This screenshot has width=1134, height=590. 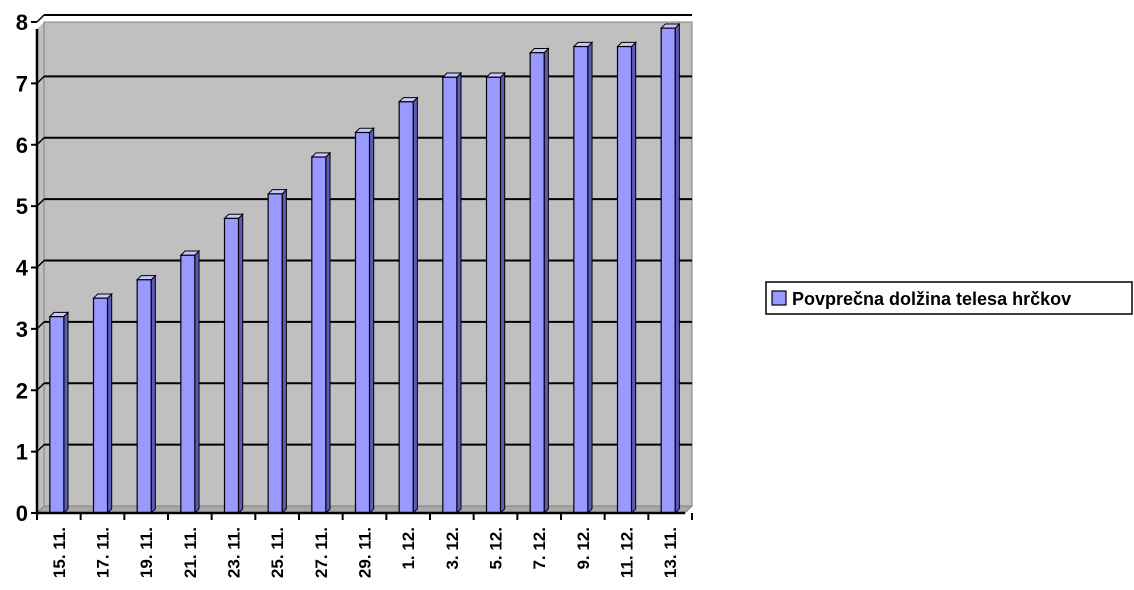 I want to click on y-tick-label: 1, so click(x=22, y=452).